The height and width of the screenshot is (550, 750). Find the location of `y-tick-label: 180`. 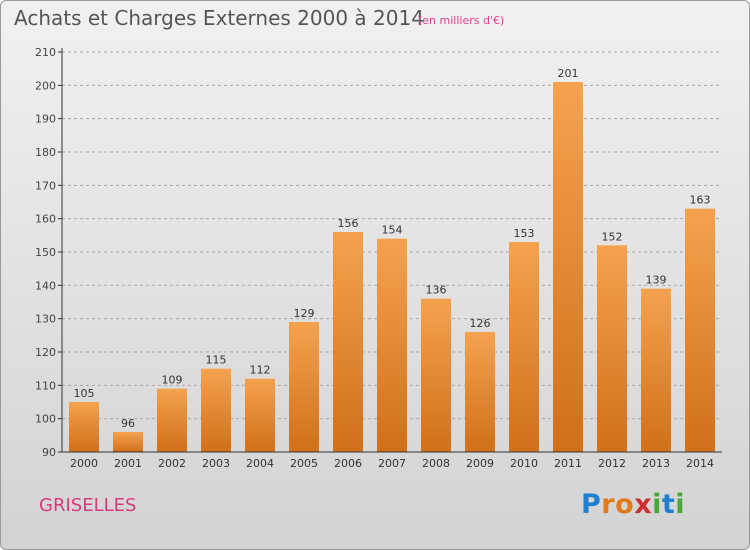

y-tick-label: 180 is located at coordinates (45, 152).